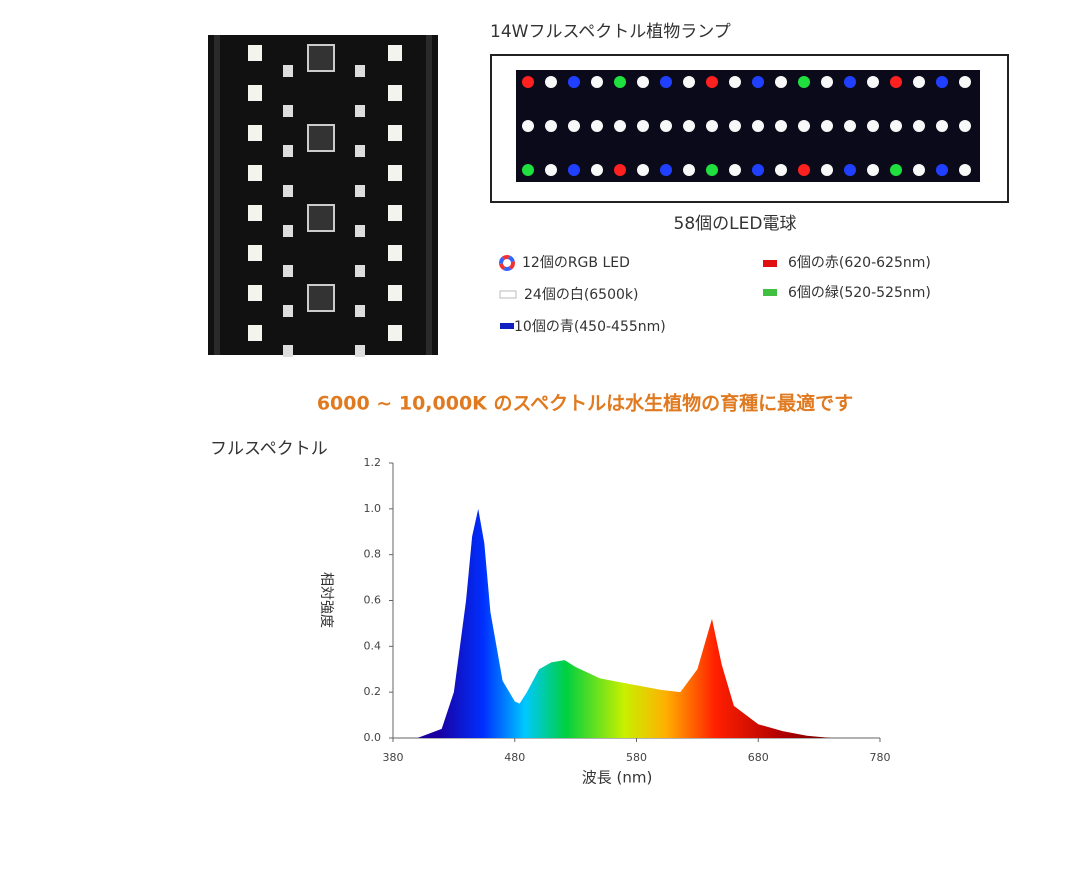 The image size is (1080, 872). What do you see at coordinates (585, 403) in the screenshot?
I see `headline: 6000 ~ 10,000K のスペクトルは水生植物の育種に最適です` at bounding box center [585, 403].